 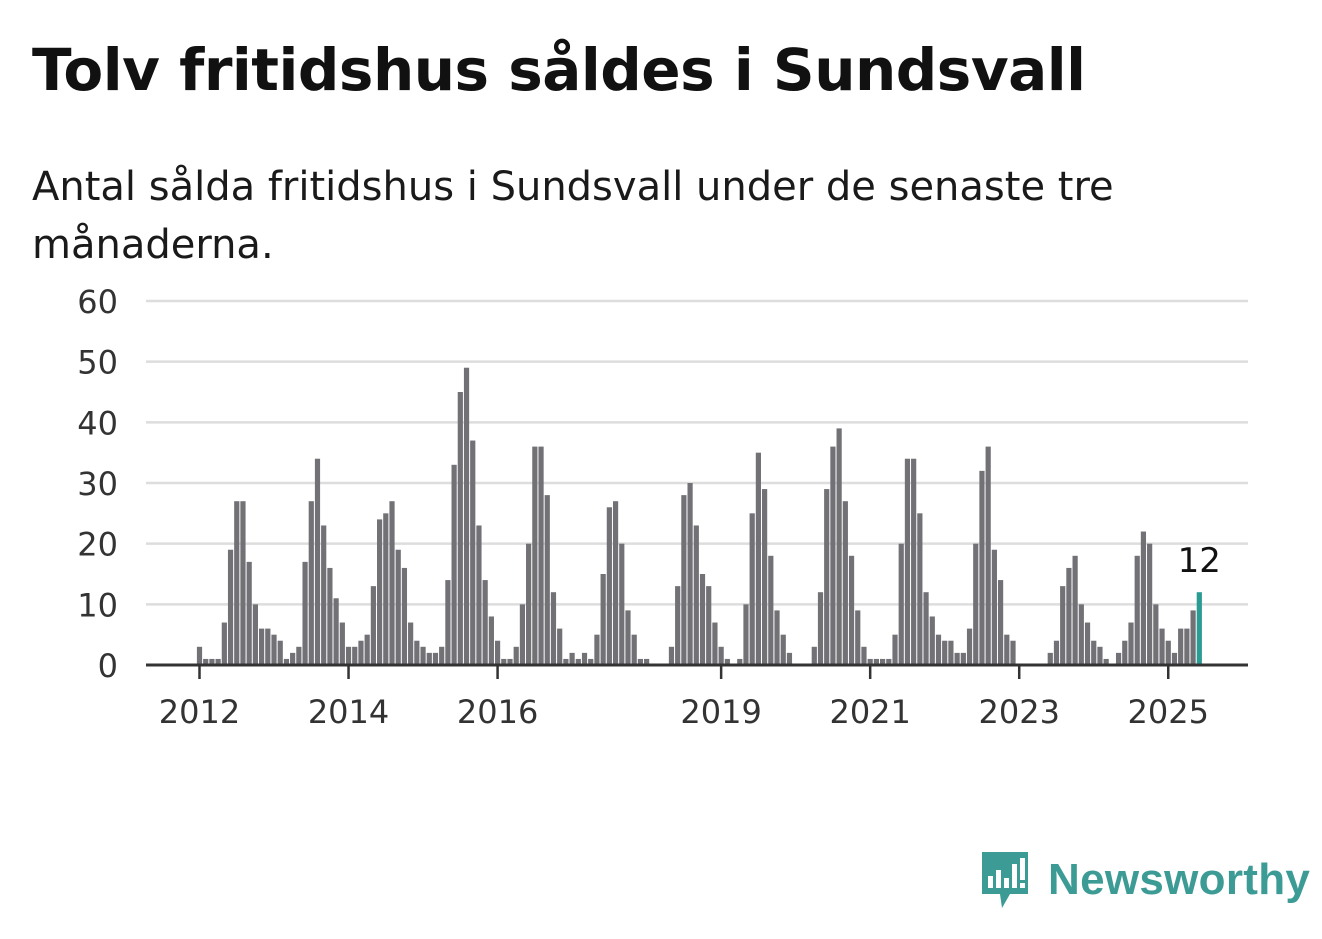 What do you see at coordinates (1019, 712) in the screenshot?
I see `x-tick-label: 2023` at bounding box center [1019, 712].